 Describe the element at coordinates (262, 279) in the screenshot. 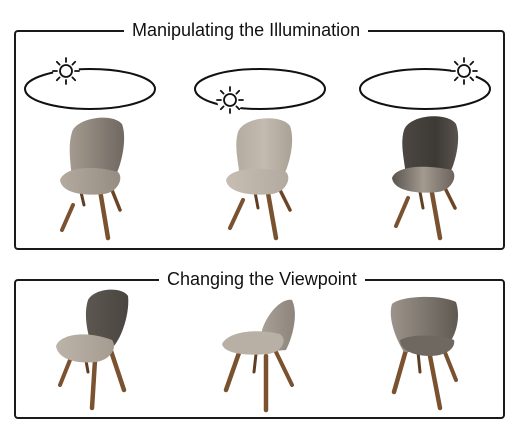

I see `viewpoint-panel-title: Changing the Viewpoint` at that location.